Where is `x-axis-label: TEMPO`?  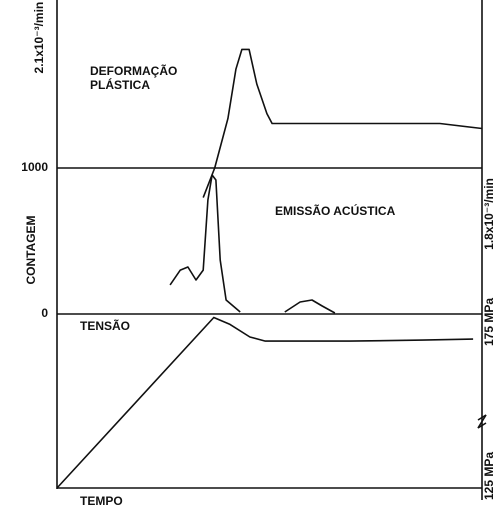
x-axis-label: TEMPO is located at coordinates (101, 501).